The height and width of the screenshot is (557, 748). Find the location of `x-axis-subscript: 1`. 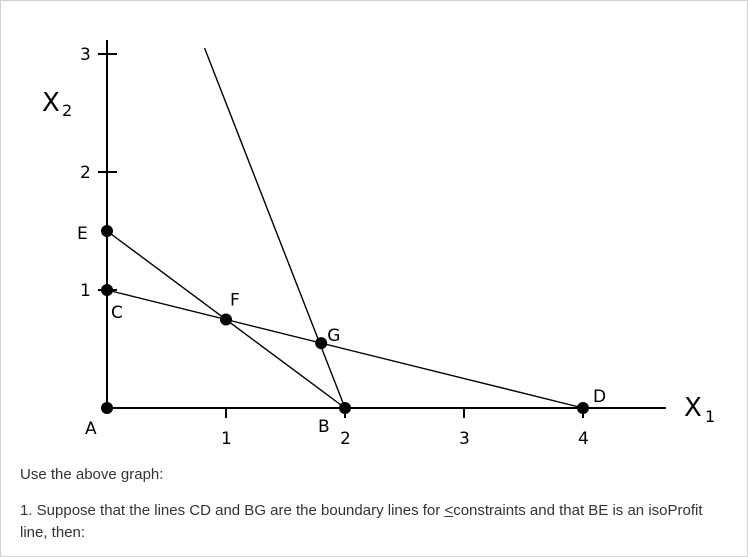

x-axis-subscript: 1 is located at coordinates (710, 416).